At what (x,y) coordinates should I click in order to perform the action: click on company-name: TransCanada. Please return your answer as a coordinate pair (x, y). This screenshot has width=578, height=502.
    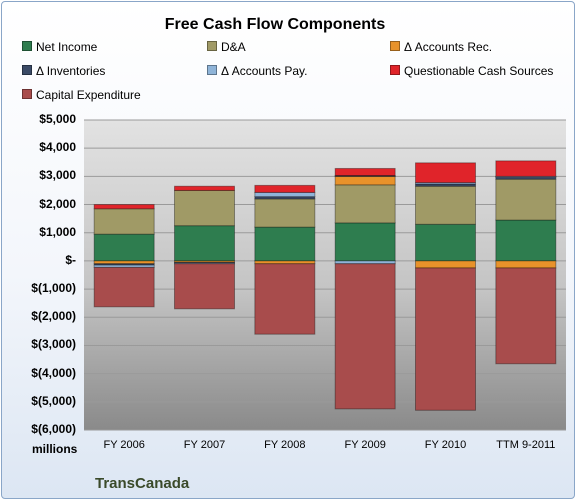
    Looking at the image, I should click on (142, 483).